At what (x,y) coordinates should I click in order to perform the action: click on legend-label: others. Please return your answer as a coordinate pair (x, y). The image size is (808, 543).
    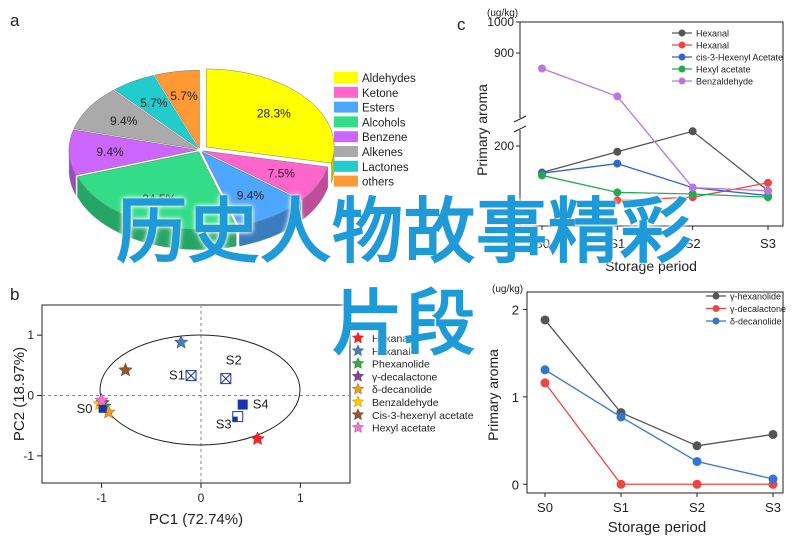
    Looking at the image, I should click on (378, 183).